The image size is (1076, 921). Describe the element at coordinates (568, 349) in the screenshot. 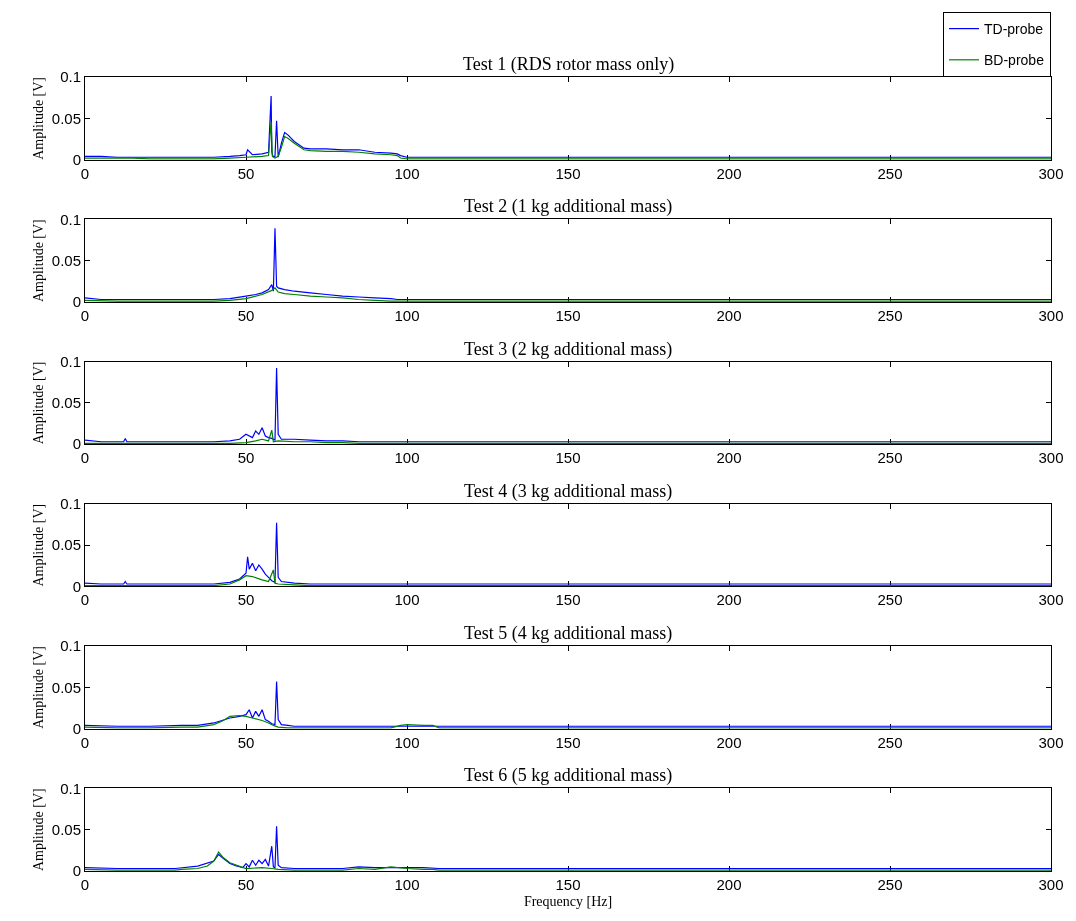

I see `chart-title: Test 3 (2 kg additional mass)` at that location.